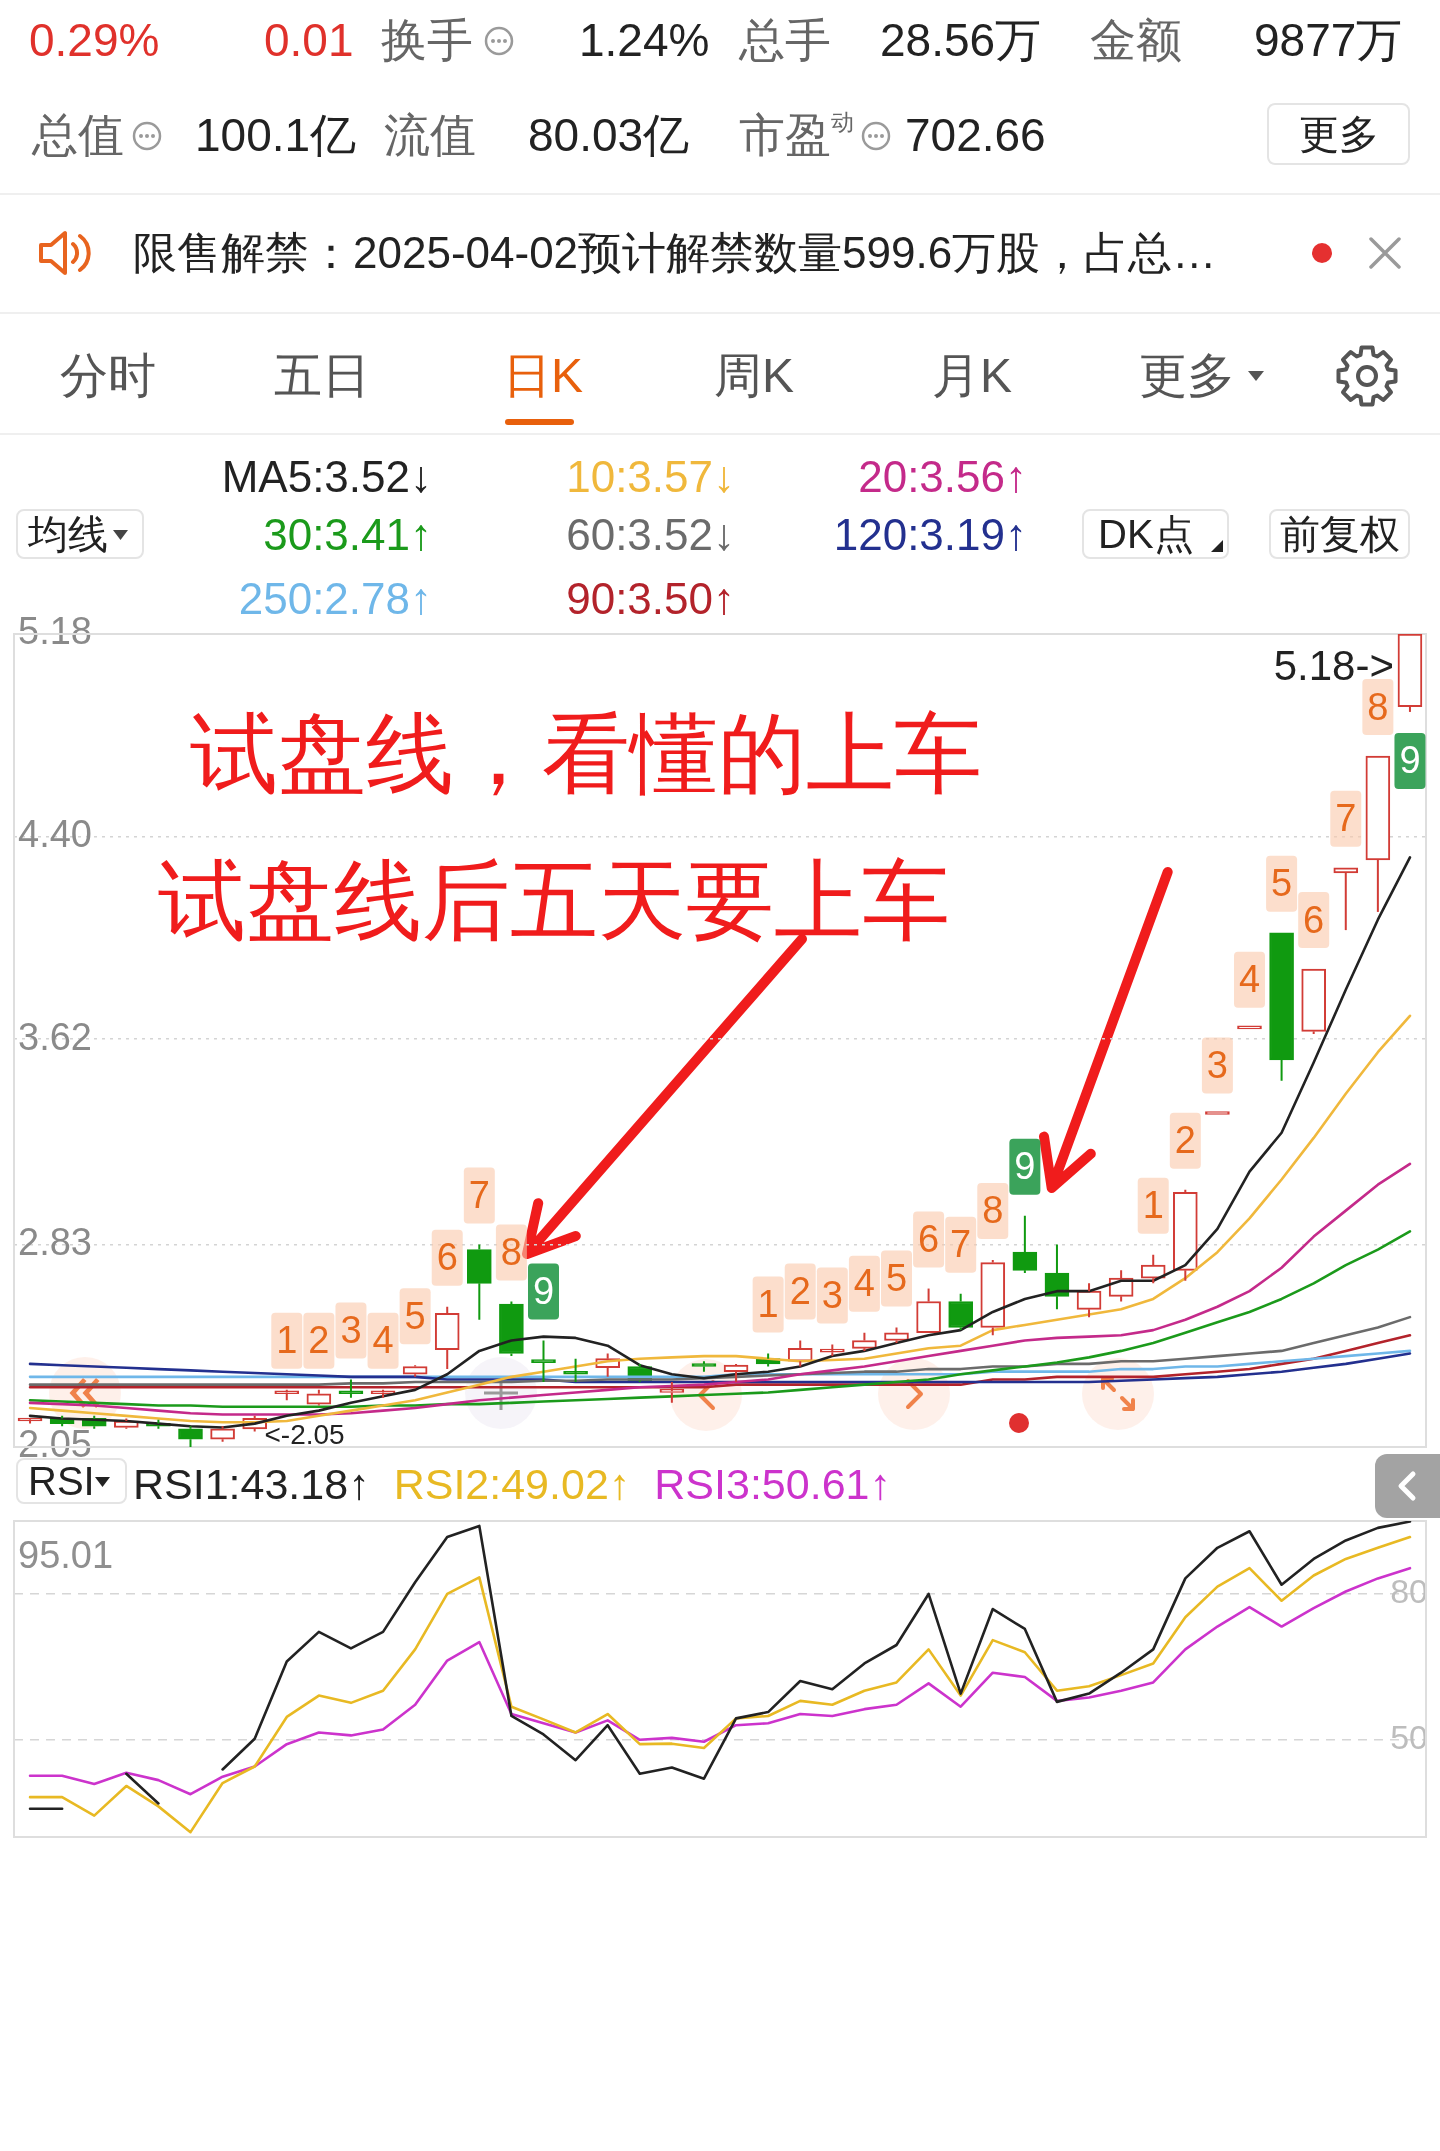 This screenshot has height=2151, width=1440. Describe the element at coordinates (942, 477) in the screenshot. I see `text: 20:3.56↑` at that location.